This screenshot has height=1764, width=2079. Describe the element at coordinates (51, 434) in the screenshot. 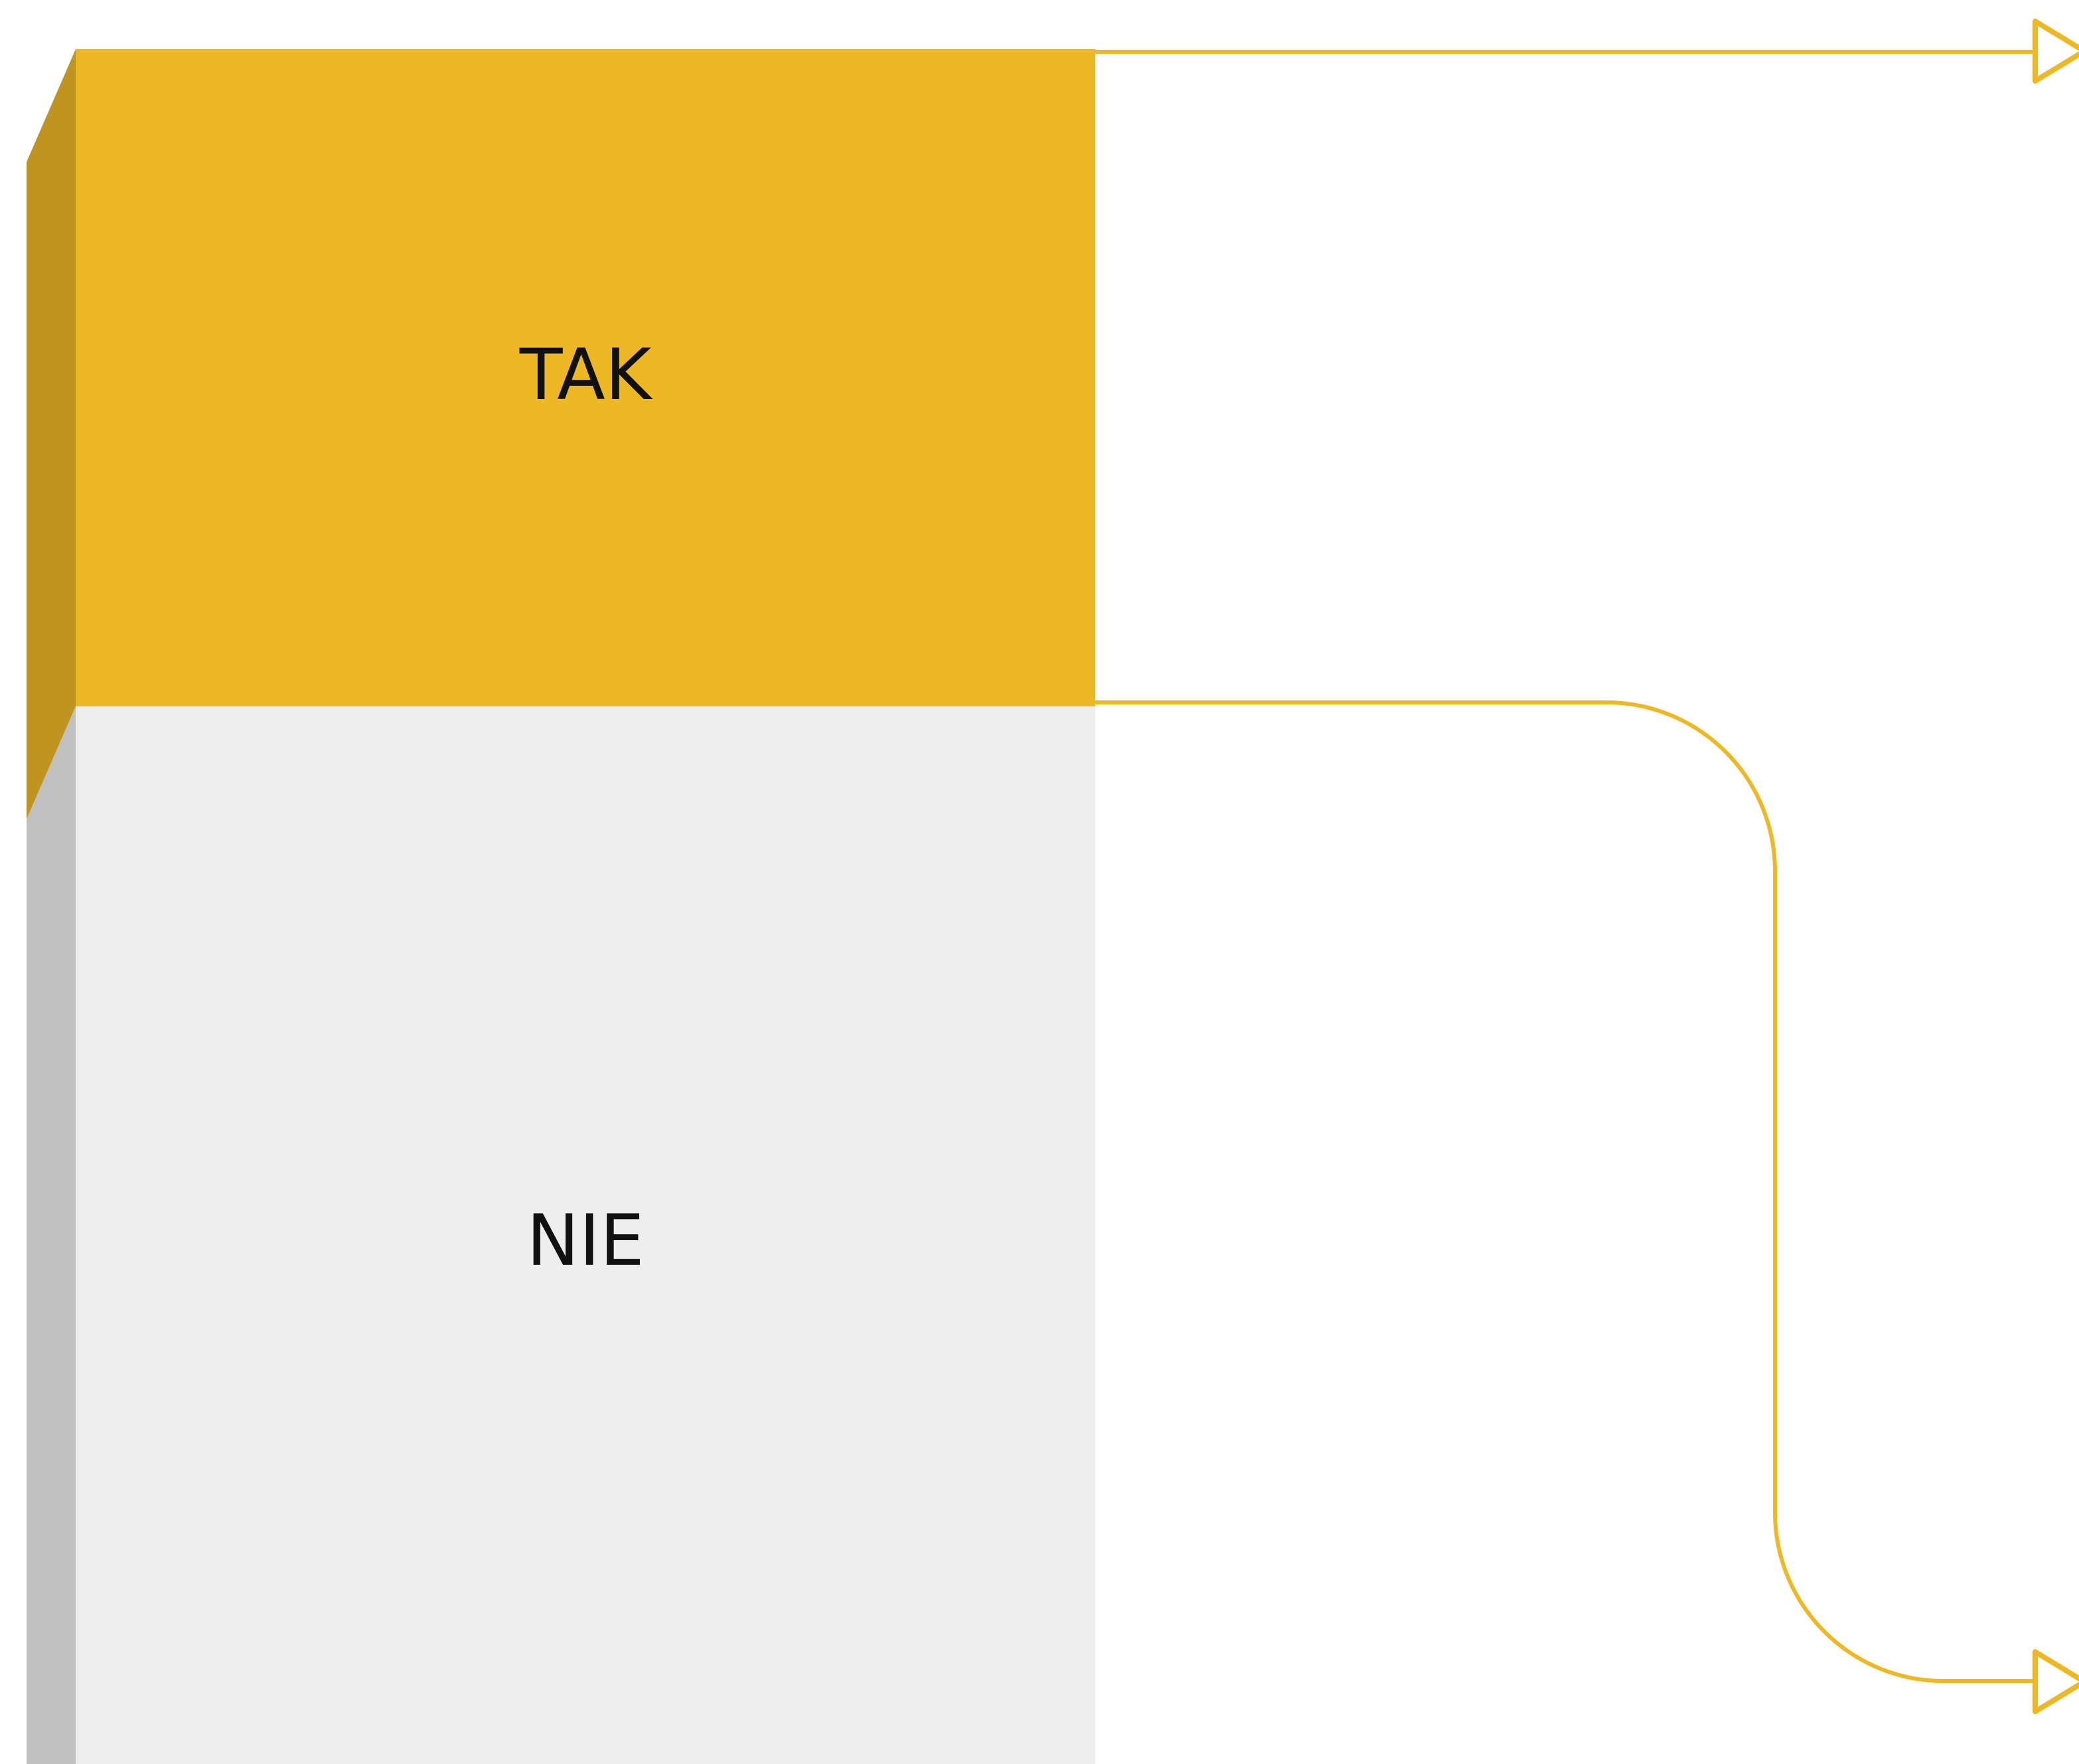

I see `yes-side` at that location.